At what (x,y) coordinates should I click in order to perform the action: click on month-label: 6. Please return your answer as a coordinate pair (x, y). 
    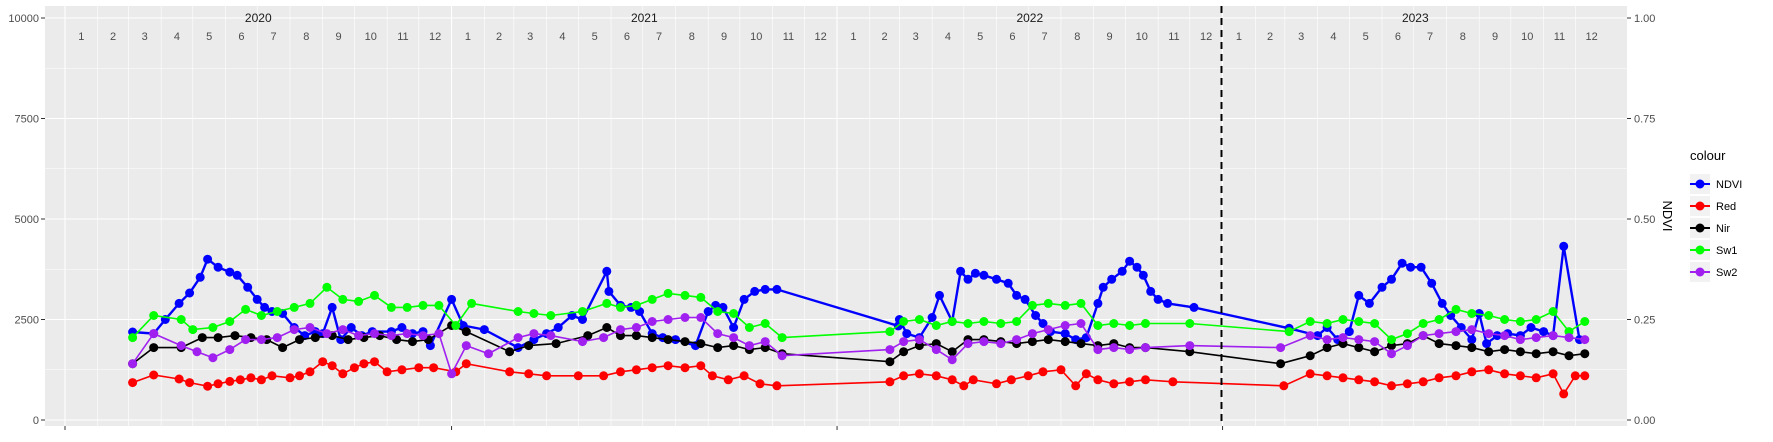
    Looking at the image, I should click on (1398, 37).